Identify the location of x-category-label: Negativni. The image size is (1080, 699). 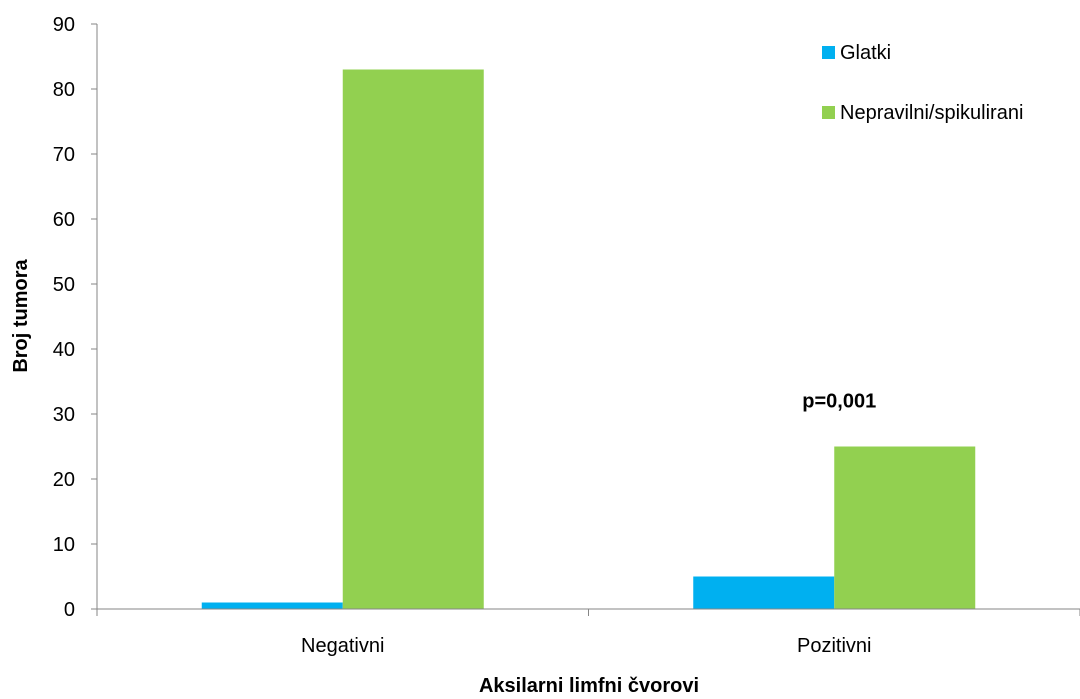
(342, 646).